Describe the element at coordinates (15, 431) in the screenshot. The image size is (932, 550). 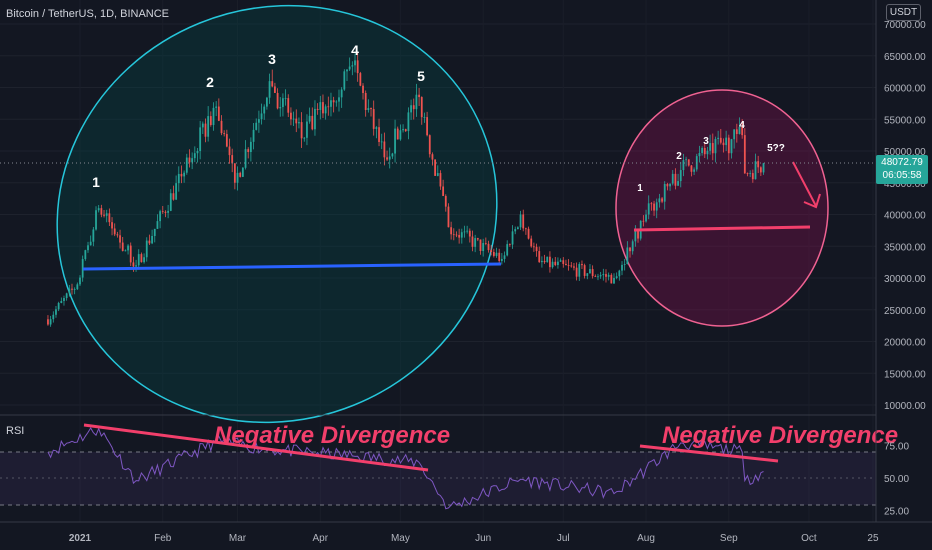
I see `rsi-label: RSI` at that location.